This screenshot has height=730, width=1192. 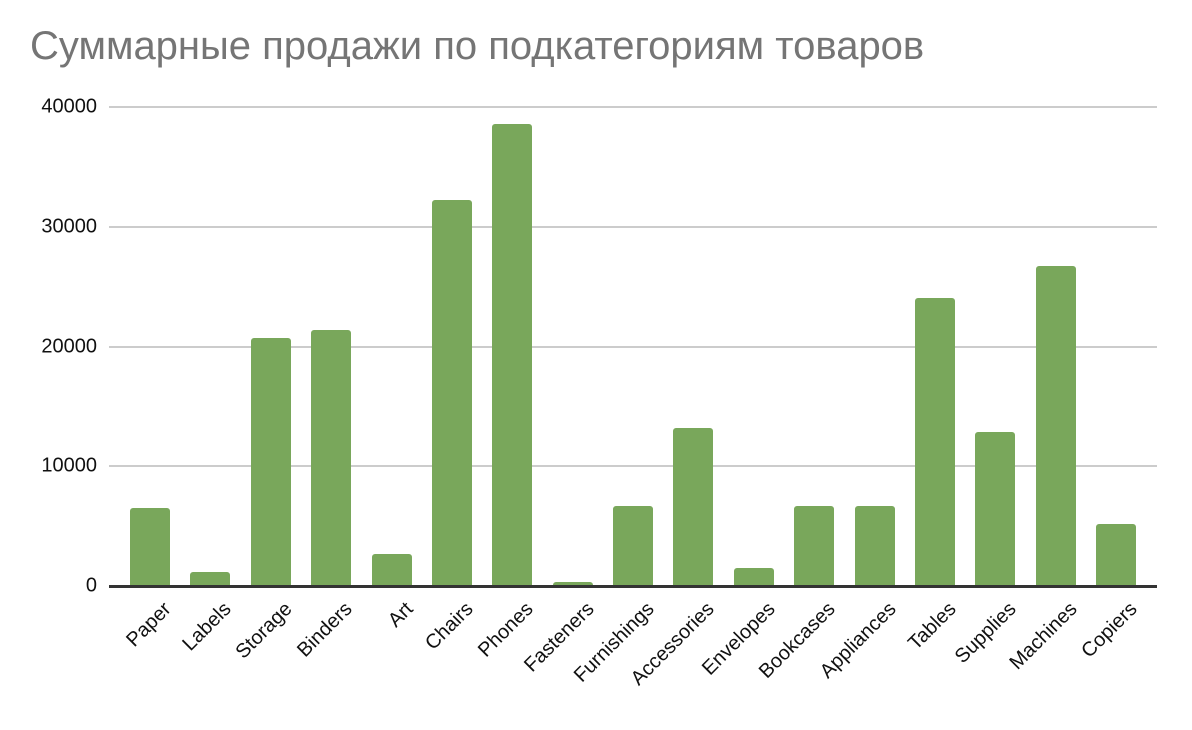 I want to click on bar-copiers, so click(x=1116, y=554).